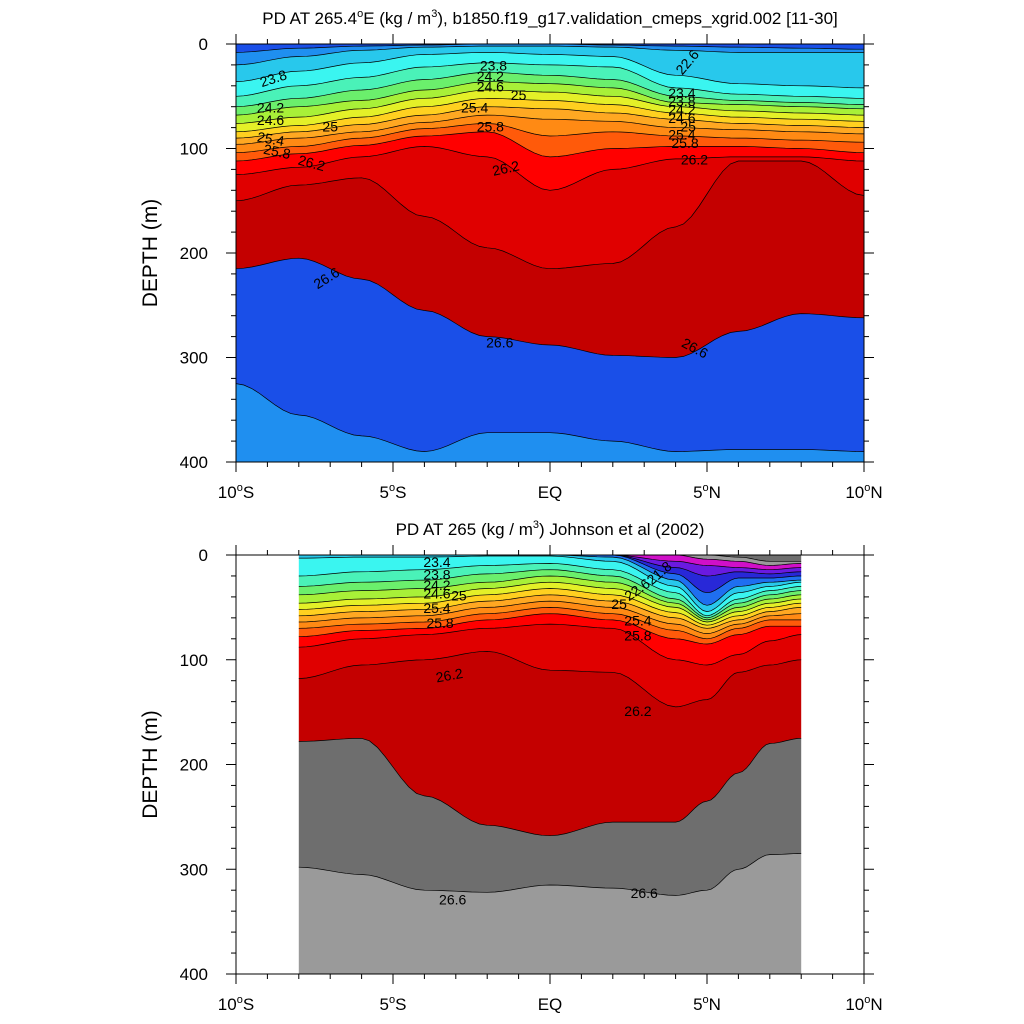  What do you see at coordinates (150, 253) in the screenshot?
I see `y-axis-label: DEPTH (m)` at bounding box center [150, 253].